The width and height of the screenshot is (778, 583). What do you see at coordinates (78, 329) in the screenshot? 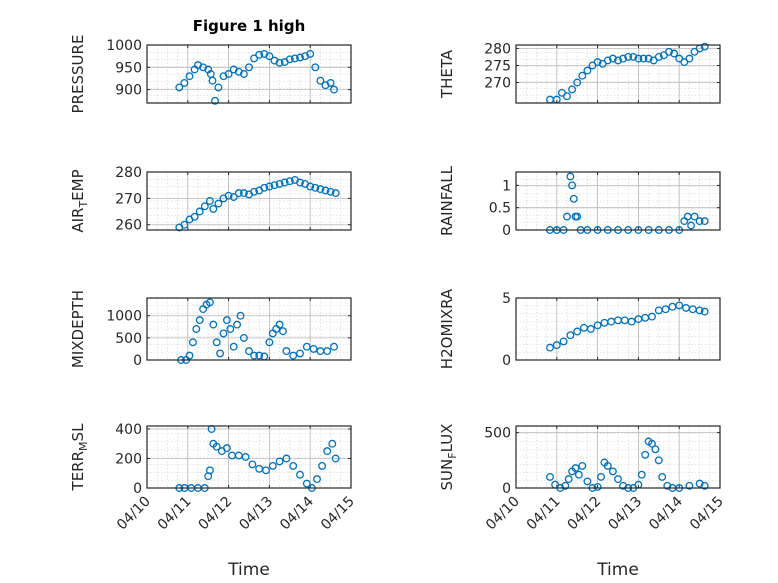
I see `y-axis-label: MIXDEPTH` at bounding box center [78, 329].